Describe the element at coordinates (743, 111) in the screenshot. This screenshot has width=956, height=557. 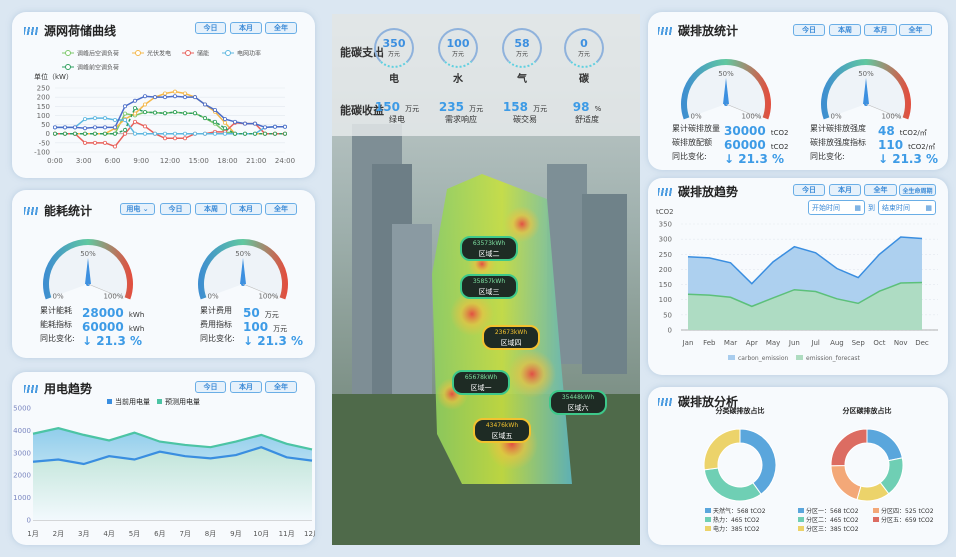
I see `gauge-line` at that location.